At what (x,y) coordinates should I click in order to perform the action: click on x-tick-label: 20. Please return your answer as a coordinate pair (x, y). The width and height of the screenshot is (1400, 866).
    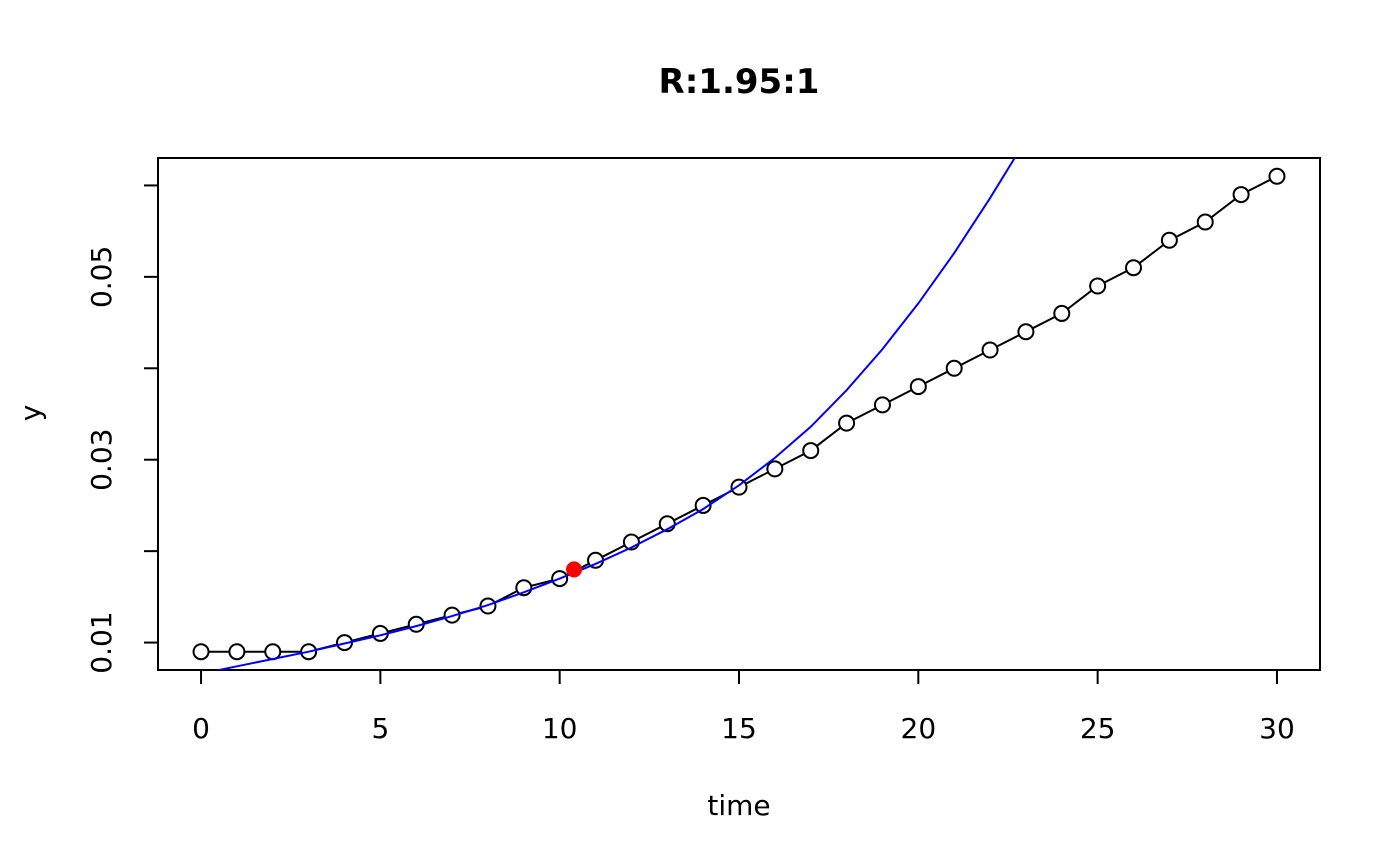
    Looking at the image, I should click on (919, 728).